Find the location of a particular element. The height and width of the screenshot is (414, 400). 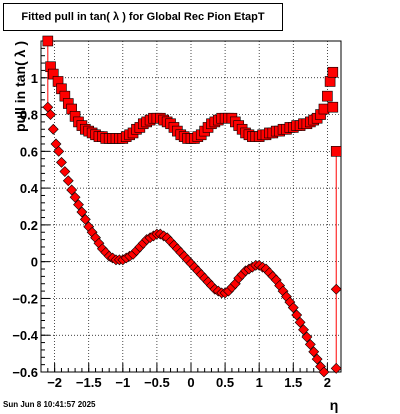

x-tick-label: −2 is located at coordinates (54, 382).